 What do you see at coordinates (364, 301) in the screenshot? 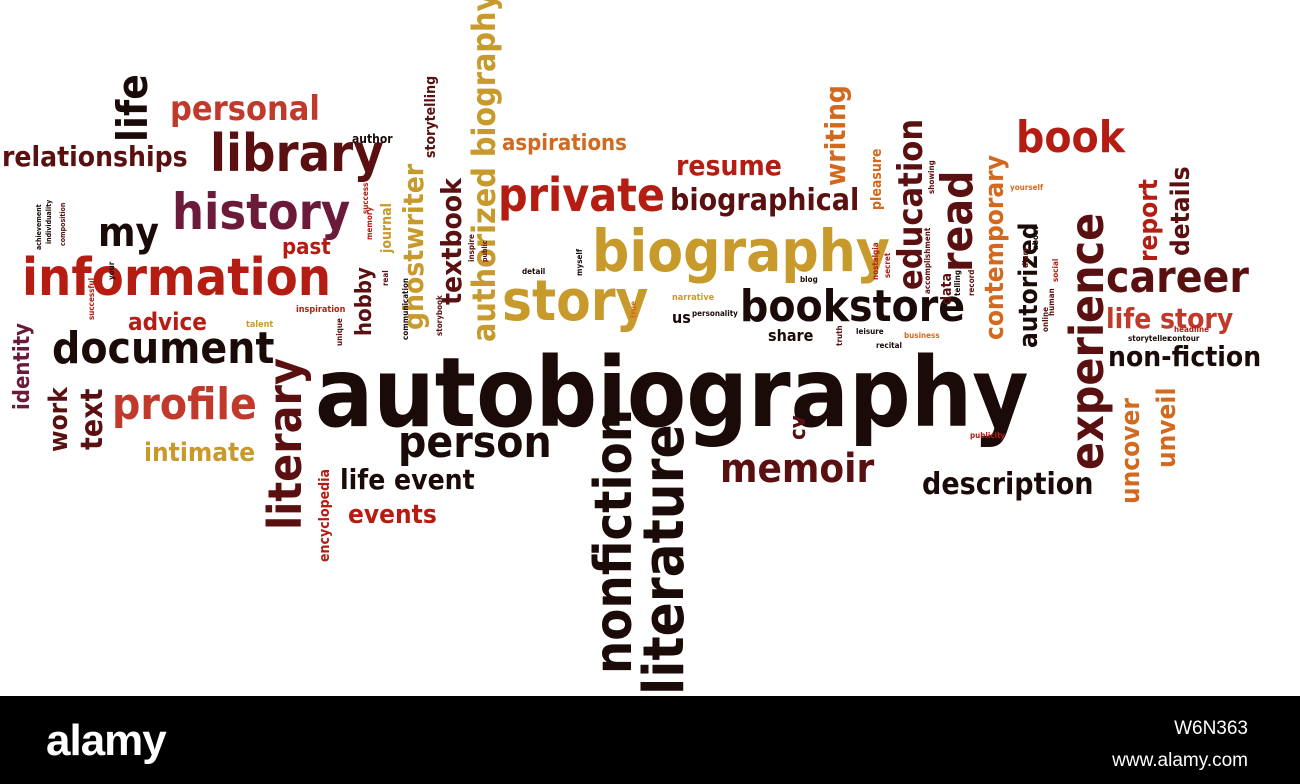
I see `word-hobby: hobby` at bounding box center [364, 301].